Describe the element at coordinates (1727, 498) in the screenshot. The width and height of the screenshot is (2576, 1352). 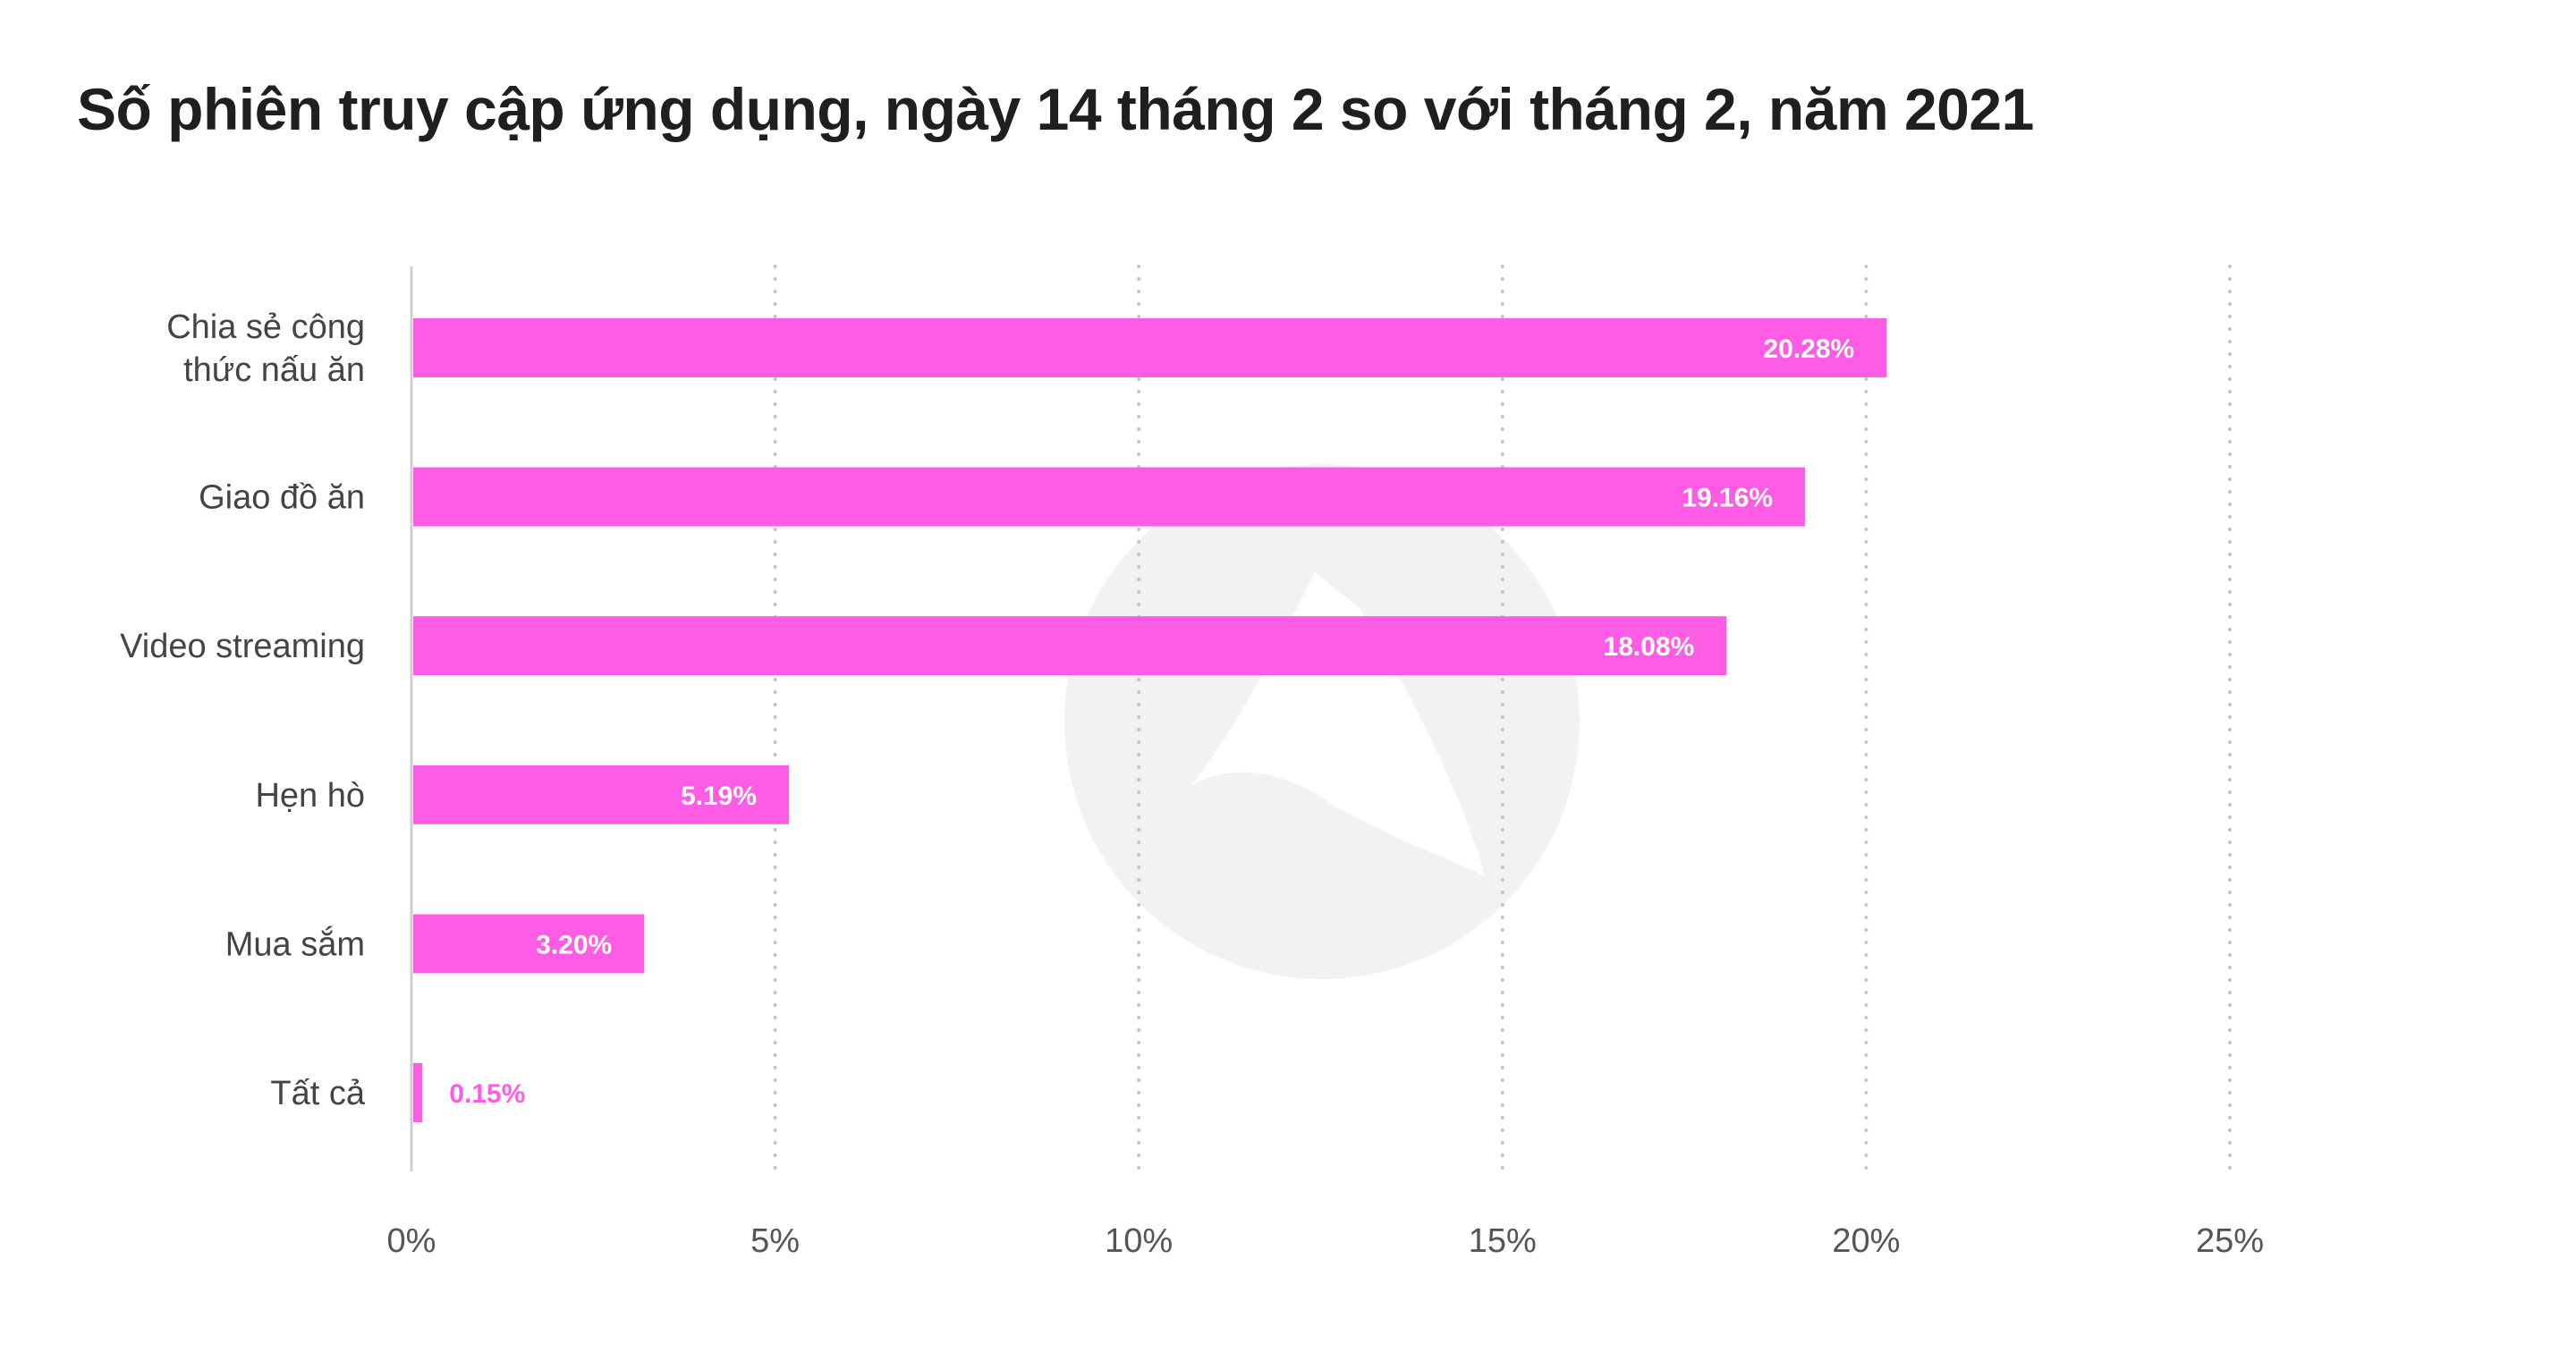
I see `value-label-1: 19.16%` at that location.